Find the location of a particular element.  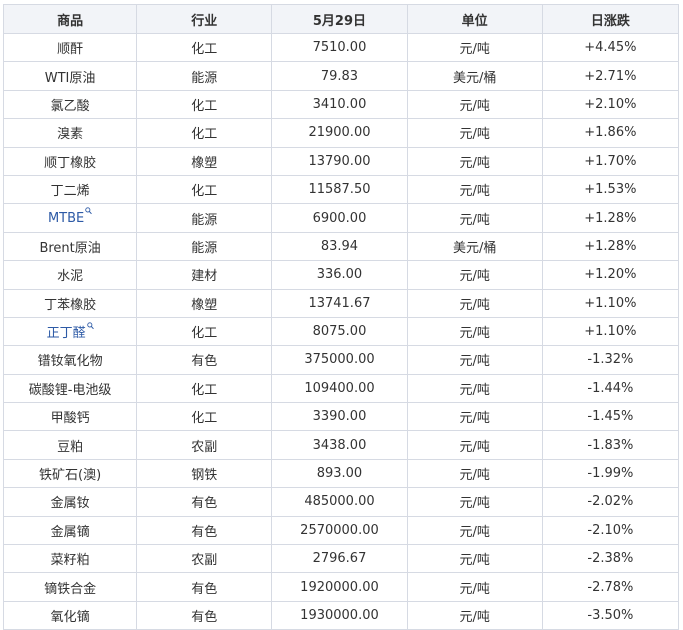

cell-price: 485000.00 is located at coordinates (339, 502).